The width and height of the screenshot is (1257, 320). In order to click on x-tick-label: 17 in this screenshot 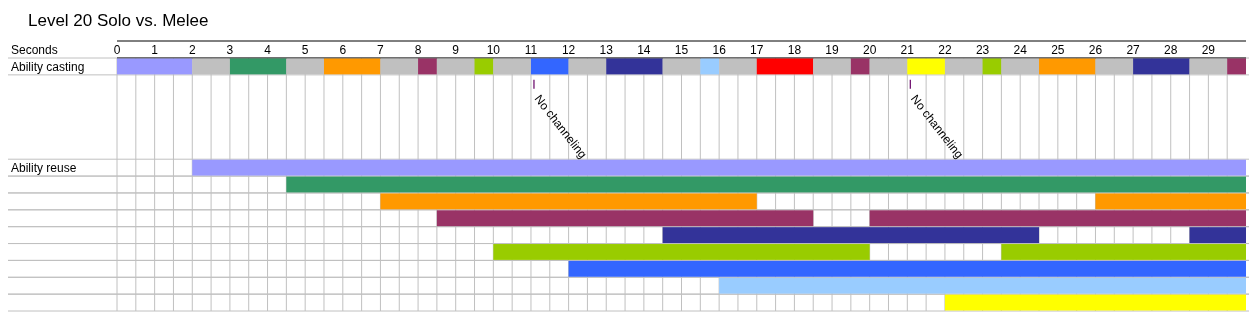, I will do `click(757, 50)`.